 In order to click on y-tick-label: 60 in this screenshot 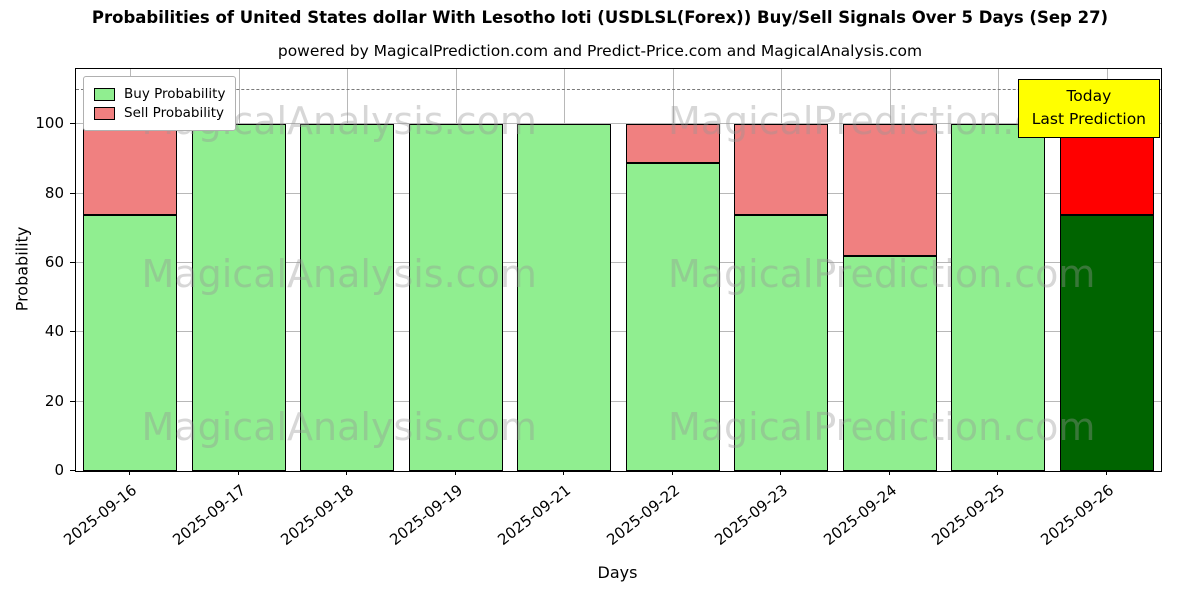, I will do `click(54, 262)`.